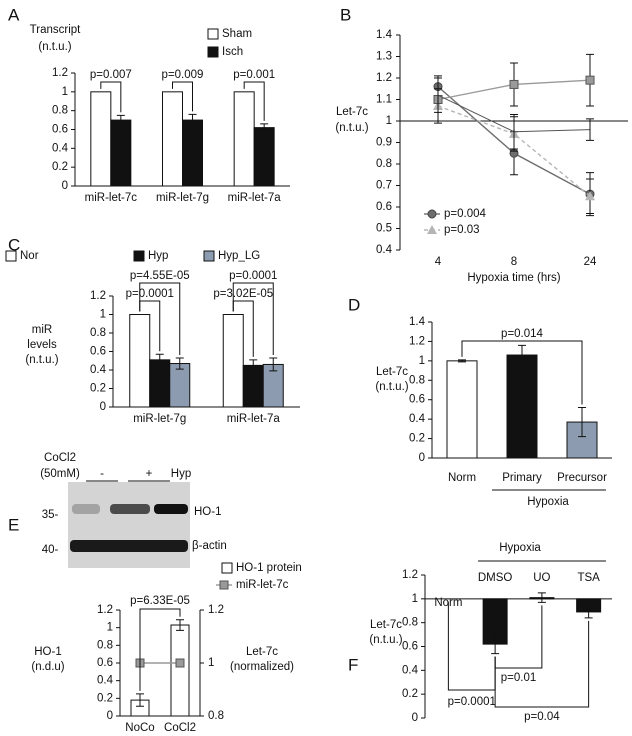  I want to click on p-value: p=0.04, so click(542, 717).